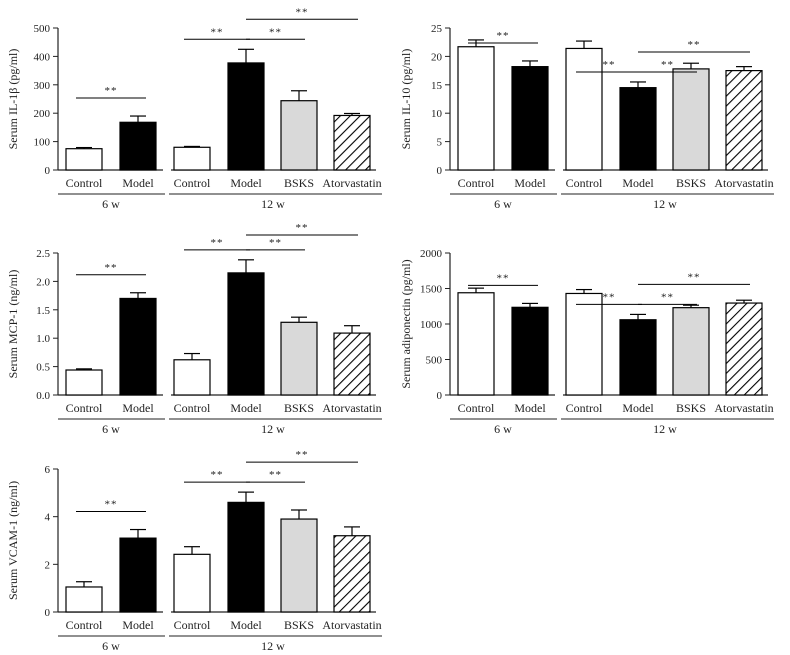 This screenshot has height=655, width=790. I want to click on y-axis-title: Serum MCP-1 (ng/ml), so click(13, 324).